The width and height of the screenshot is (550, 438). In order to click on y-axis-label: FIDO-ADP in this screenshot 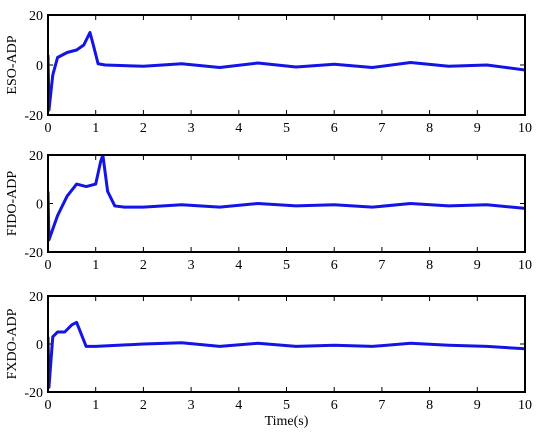, I will do `click(12, 204)`.